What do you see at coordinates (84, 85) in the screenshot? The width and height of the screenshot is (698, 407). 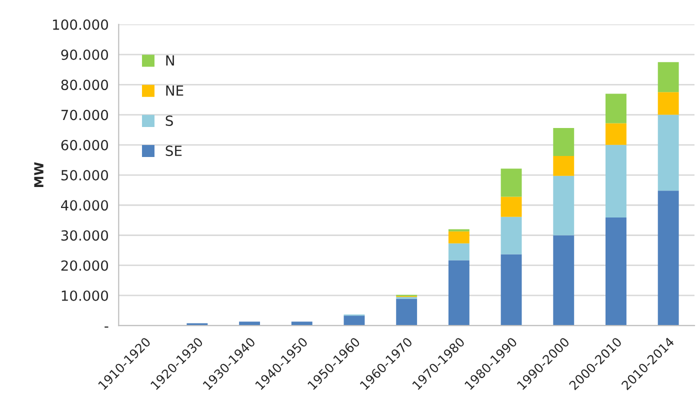 I see `y-tick-label: 80.000` at bounding box center [84, 85].